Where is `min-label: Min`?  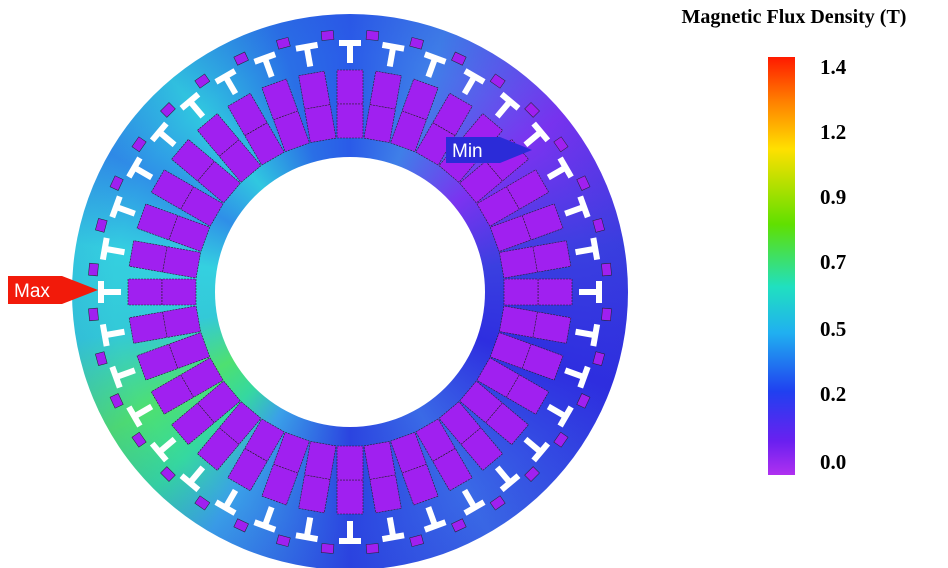
min-label: Min is located at coordinates (467, 151).